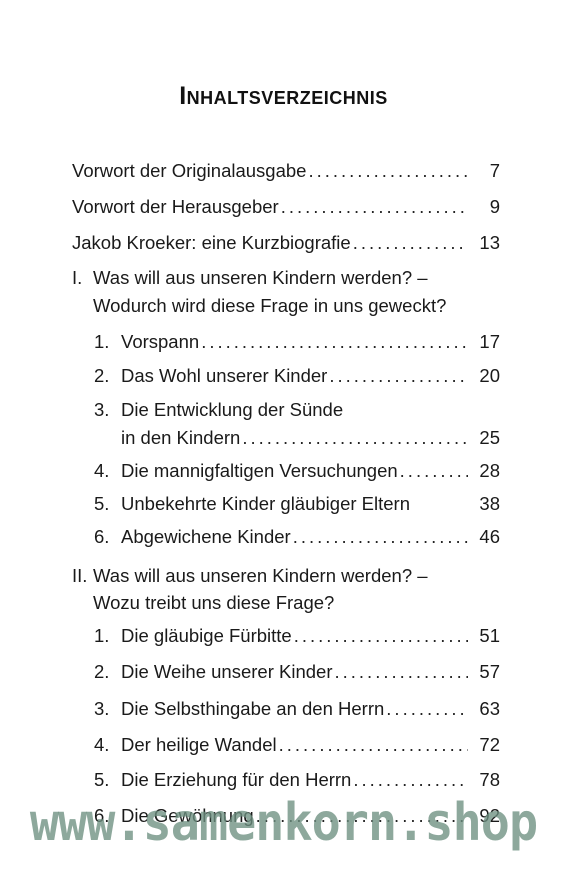  I want to click on toc-item-text: Die gläubige Fürbitte, so click(206, 635).